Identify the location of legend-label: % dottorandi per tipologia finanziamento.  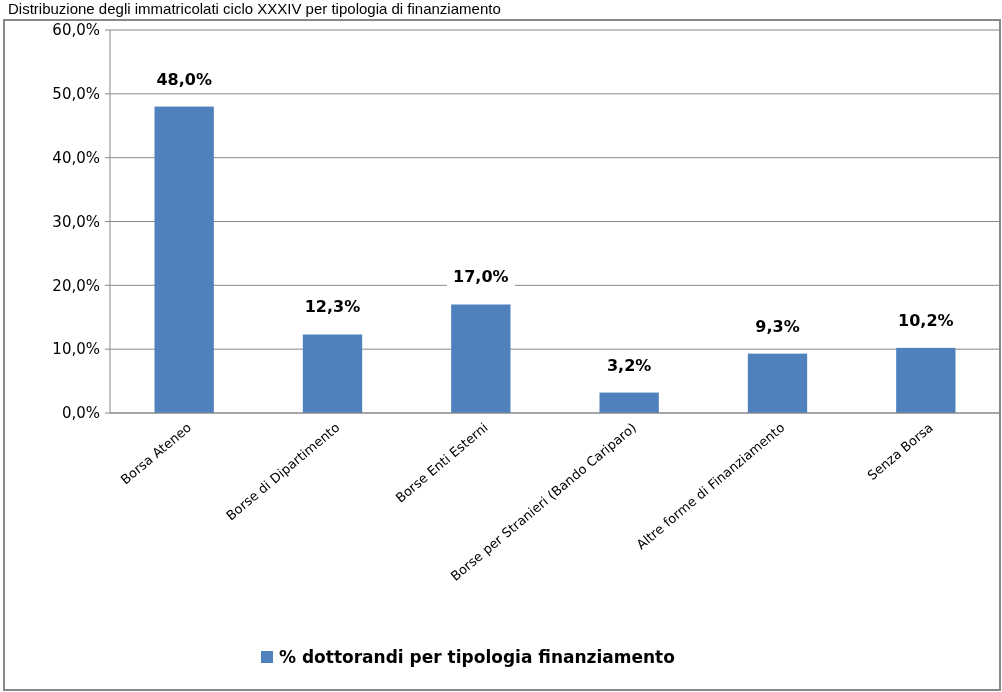
(477, 657).